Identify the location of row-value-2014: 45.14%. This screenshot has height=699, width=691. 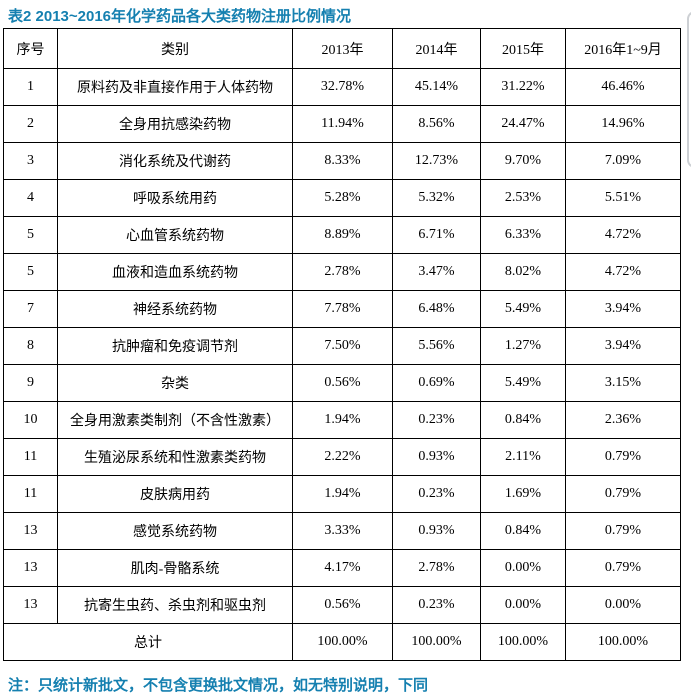
(436, 87).